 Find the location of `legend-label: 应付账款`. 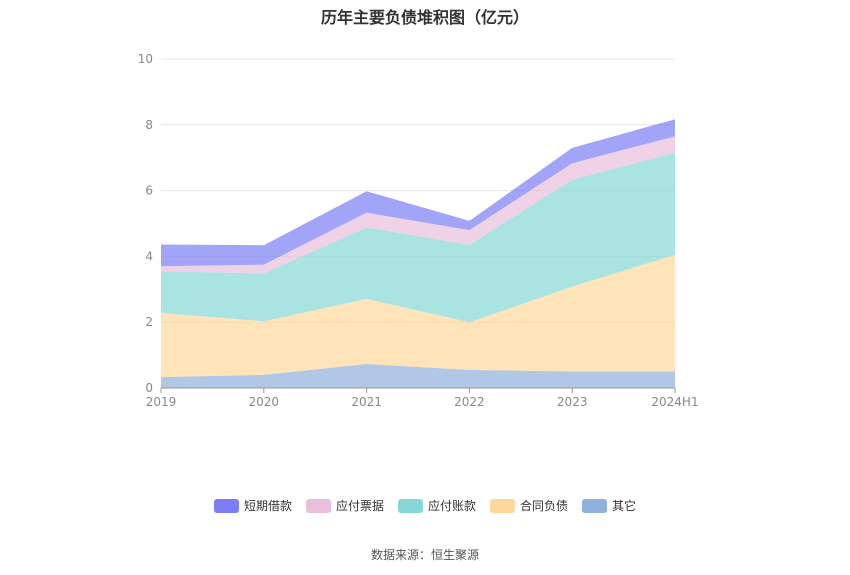

legend-label: 应付账款 is located at coordinates (451, 506).